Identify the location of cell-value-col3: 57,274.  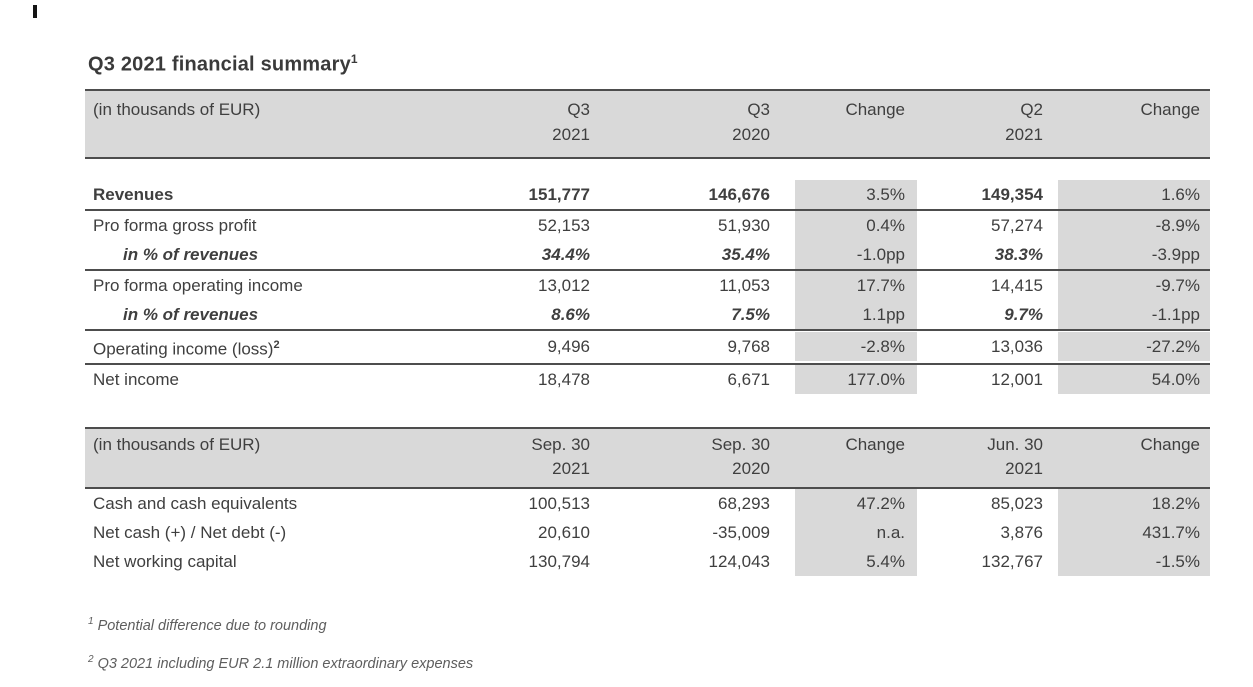
(1017, 225).